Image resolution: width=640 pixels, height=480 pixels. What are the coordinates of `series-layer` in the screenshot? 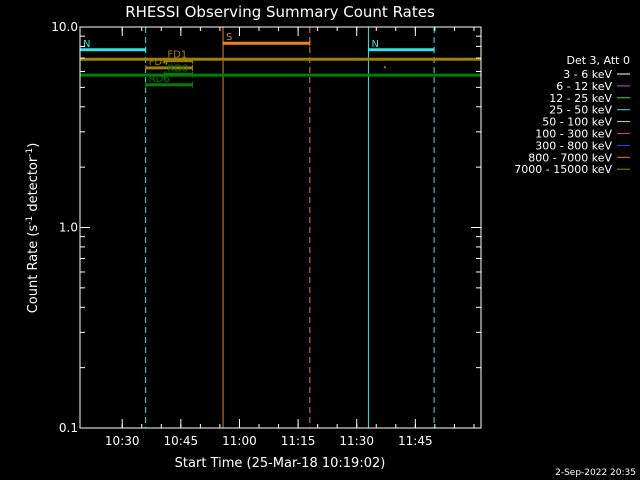 It's located at (280, 67).